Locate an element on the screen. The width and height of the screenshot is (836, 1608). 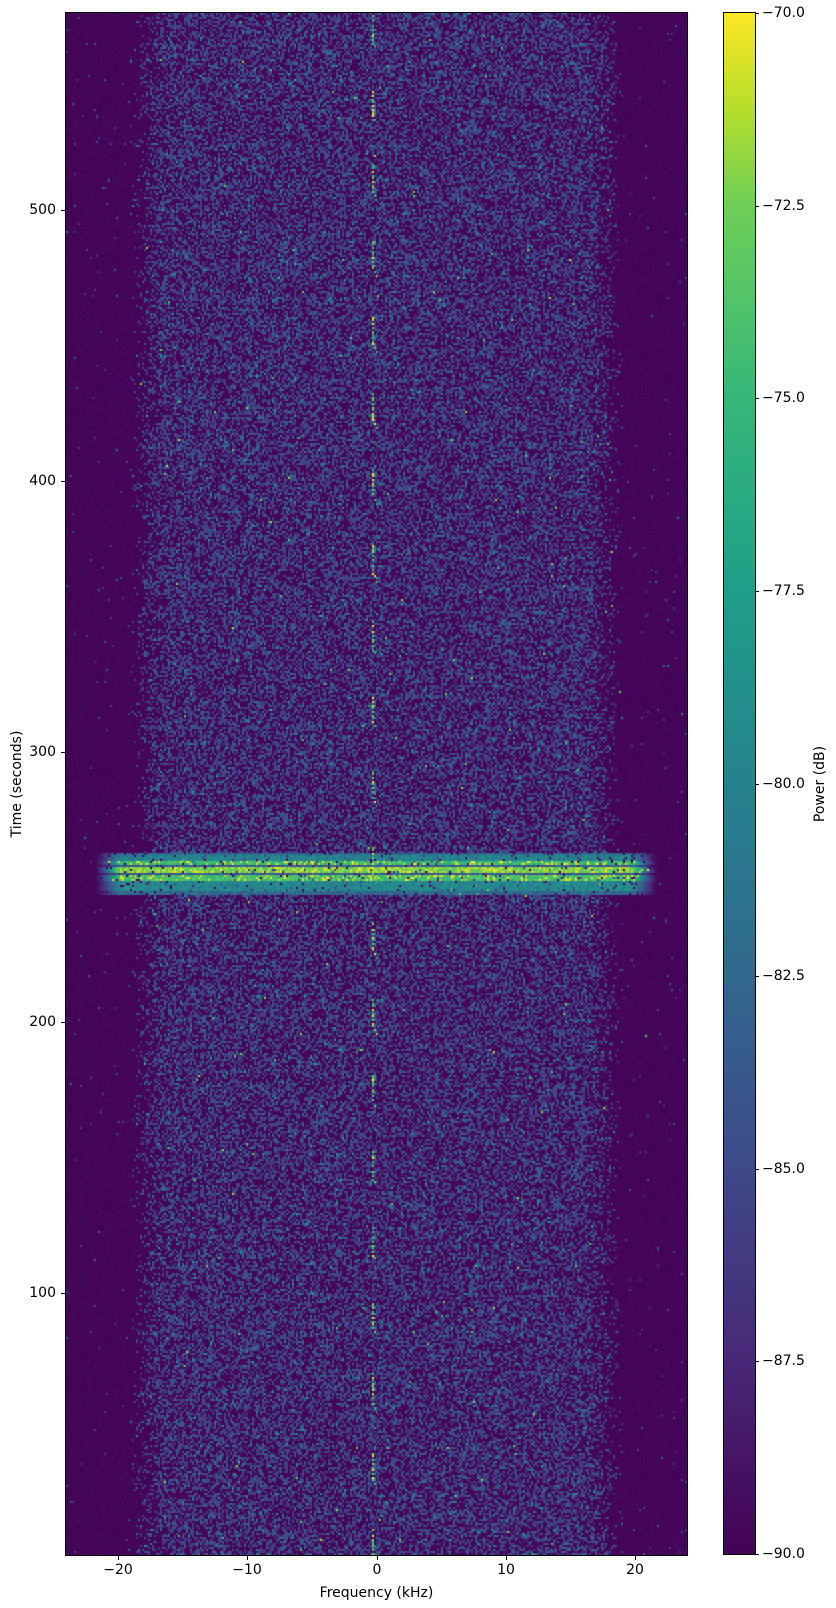
x-tick-label: 0 is located at coordinates (377, 1570).